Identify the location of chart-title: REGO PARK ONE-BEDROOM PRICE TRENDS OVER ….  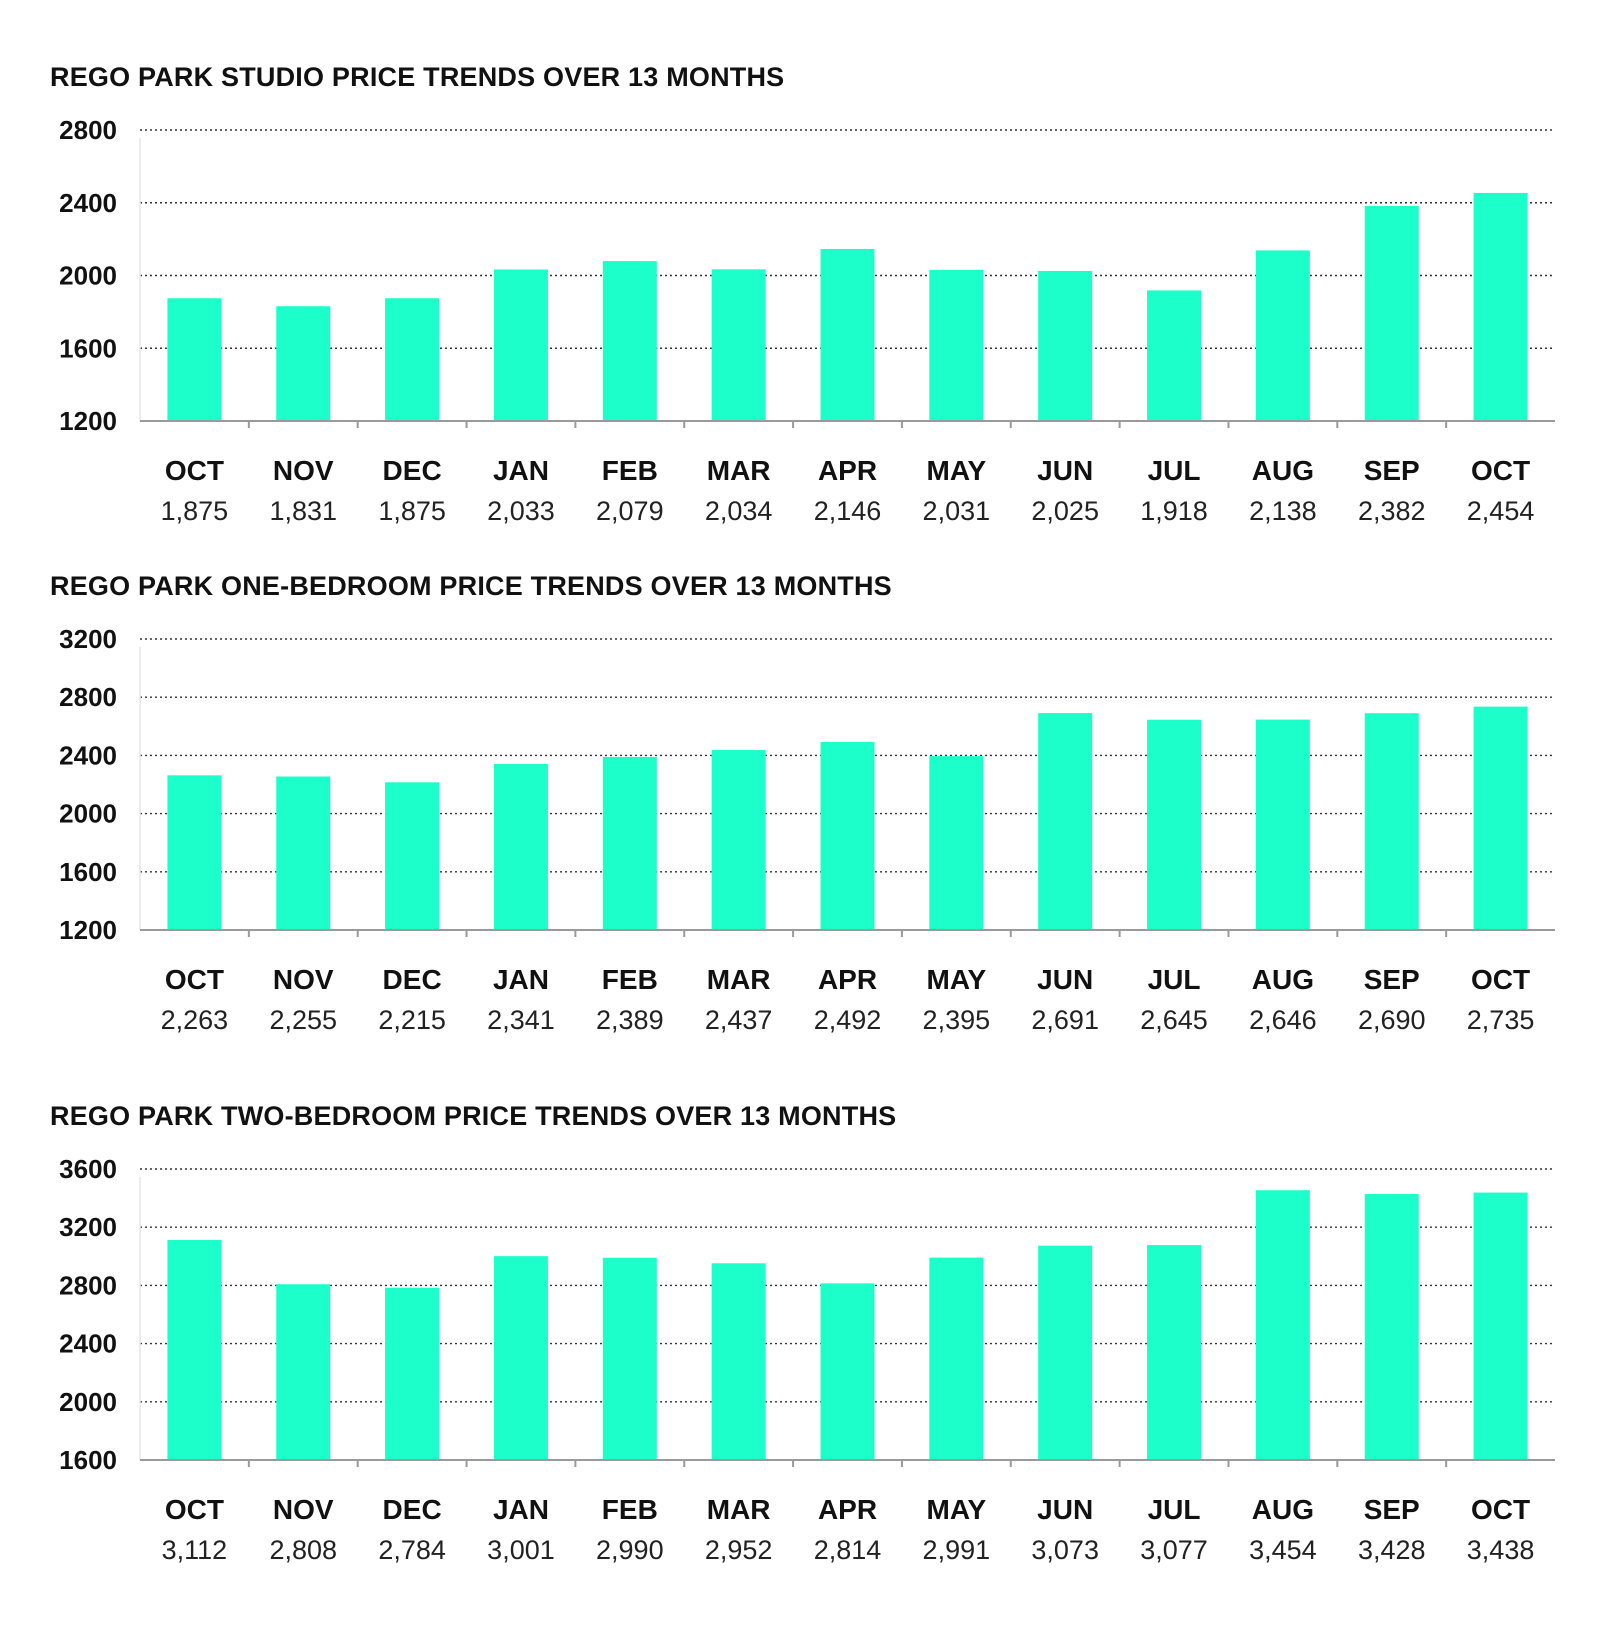
(471, 586).